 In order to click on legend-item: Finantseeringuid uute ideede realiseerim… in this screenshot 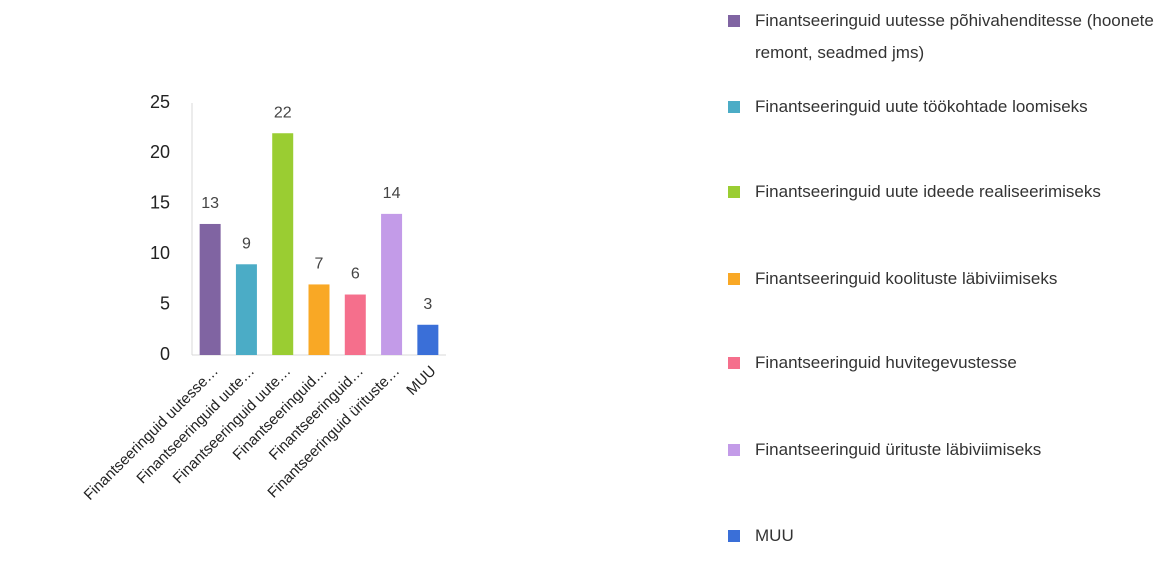, I will do `click(950, 192)`.